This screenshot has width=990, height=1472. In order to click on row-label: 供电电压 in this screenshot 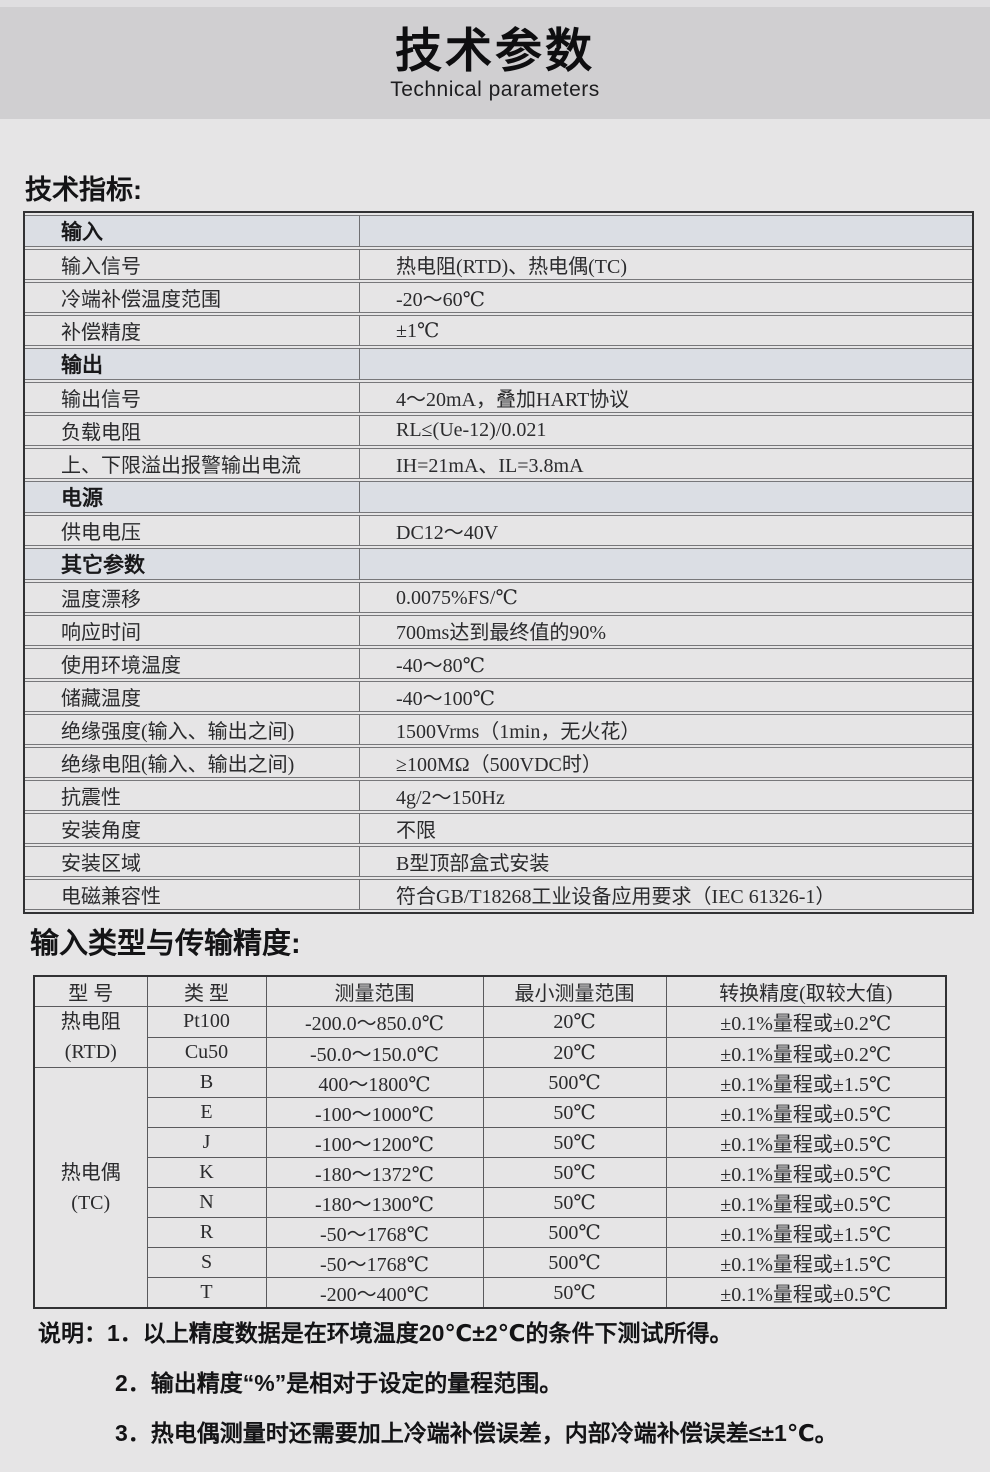, I will do `click(192, 530)`.